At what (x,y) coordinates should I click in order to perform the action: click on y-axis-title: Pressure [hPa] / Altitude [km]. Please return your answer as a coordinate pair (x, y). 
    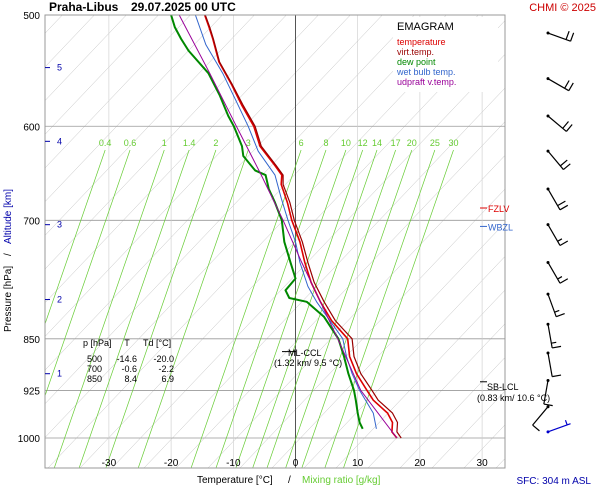
    Looking at the image, I should click on (8, 260).